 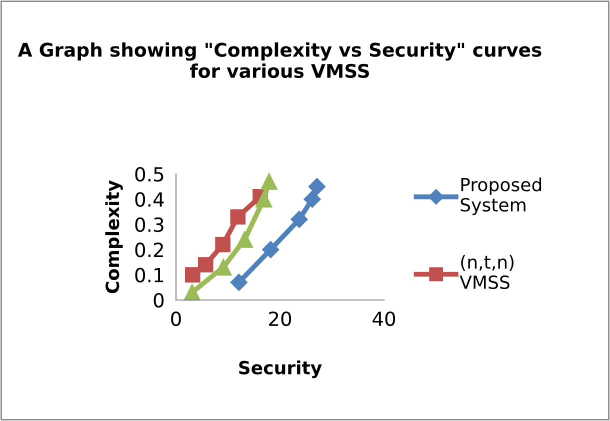 What do you see at coordinates (280, 60) in the screenshot?
I see `chart-title: A Graph showing "Complexity vs Security" curves for various VMSS` at bounding box center [280, 60].